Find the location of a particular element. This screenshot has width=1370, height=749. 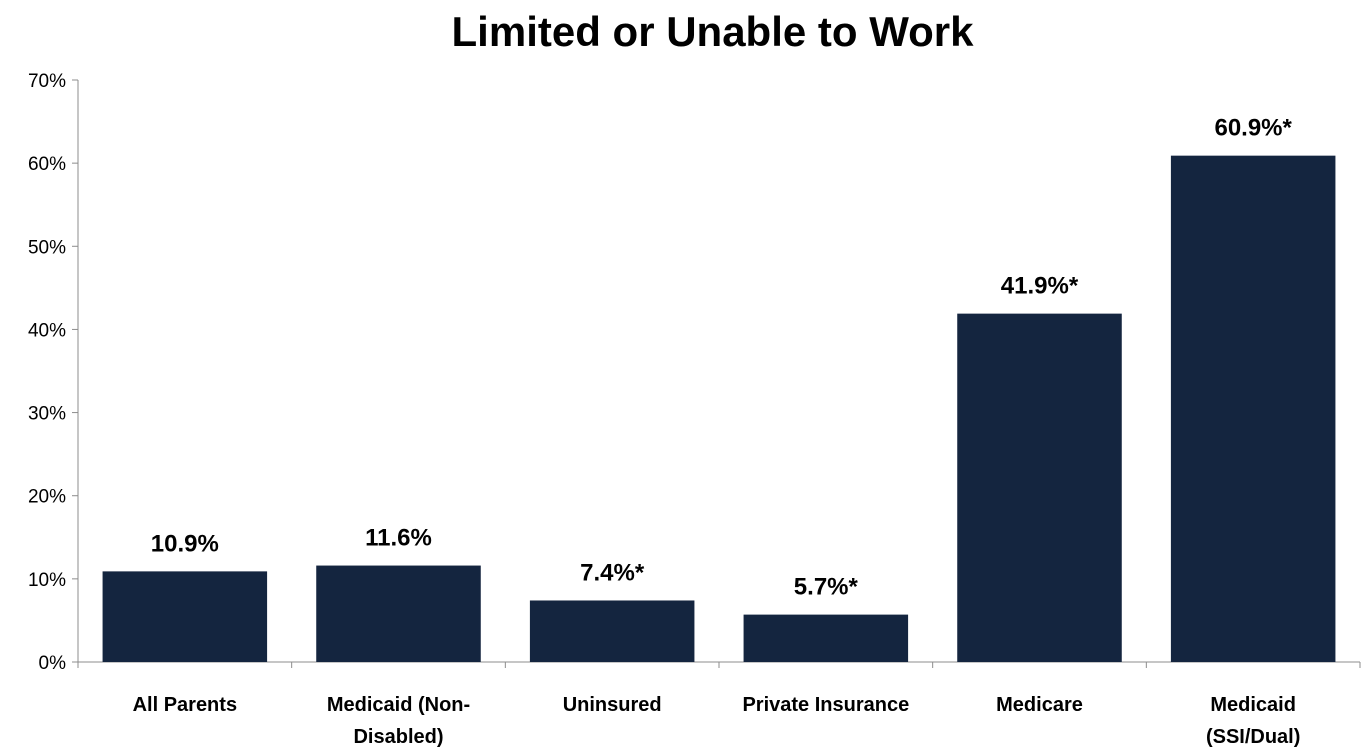

y-tick-label: 10% is located at coordinates (47, 580).